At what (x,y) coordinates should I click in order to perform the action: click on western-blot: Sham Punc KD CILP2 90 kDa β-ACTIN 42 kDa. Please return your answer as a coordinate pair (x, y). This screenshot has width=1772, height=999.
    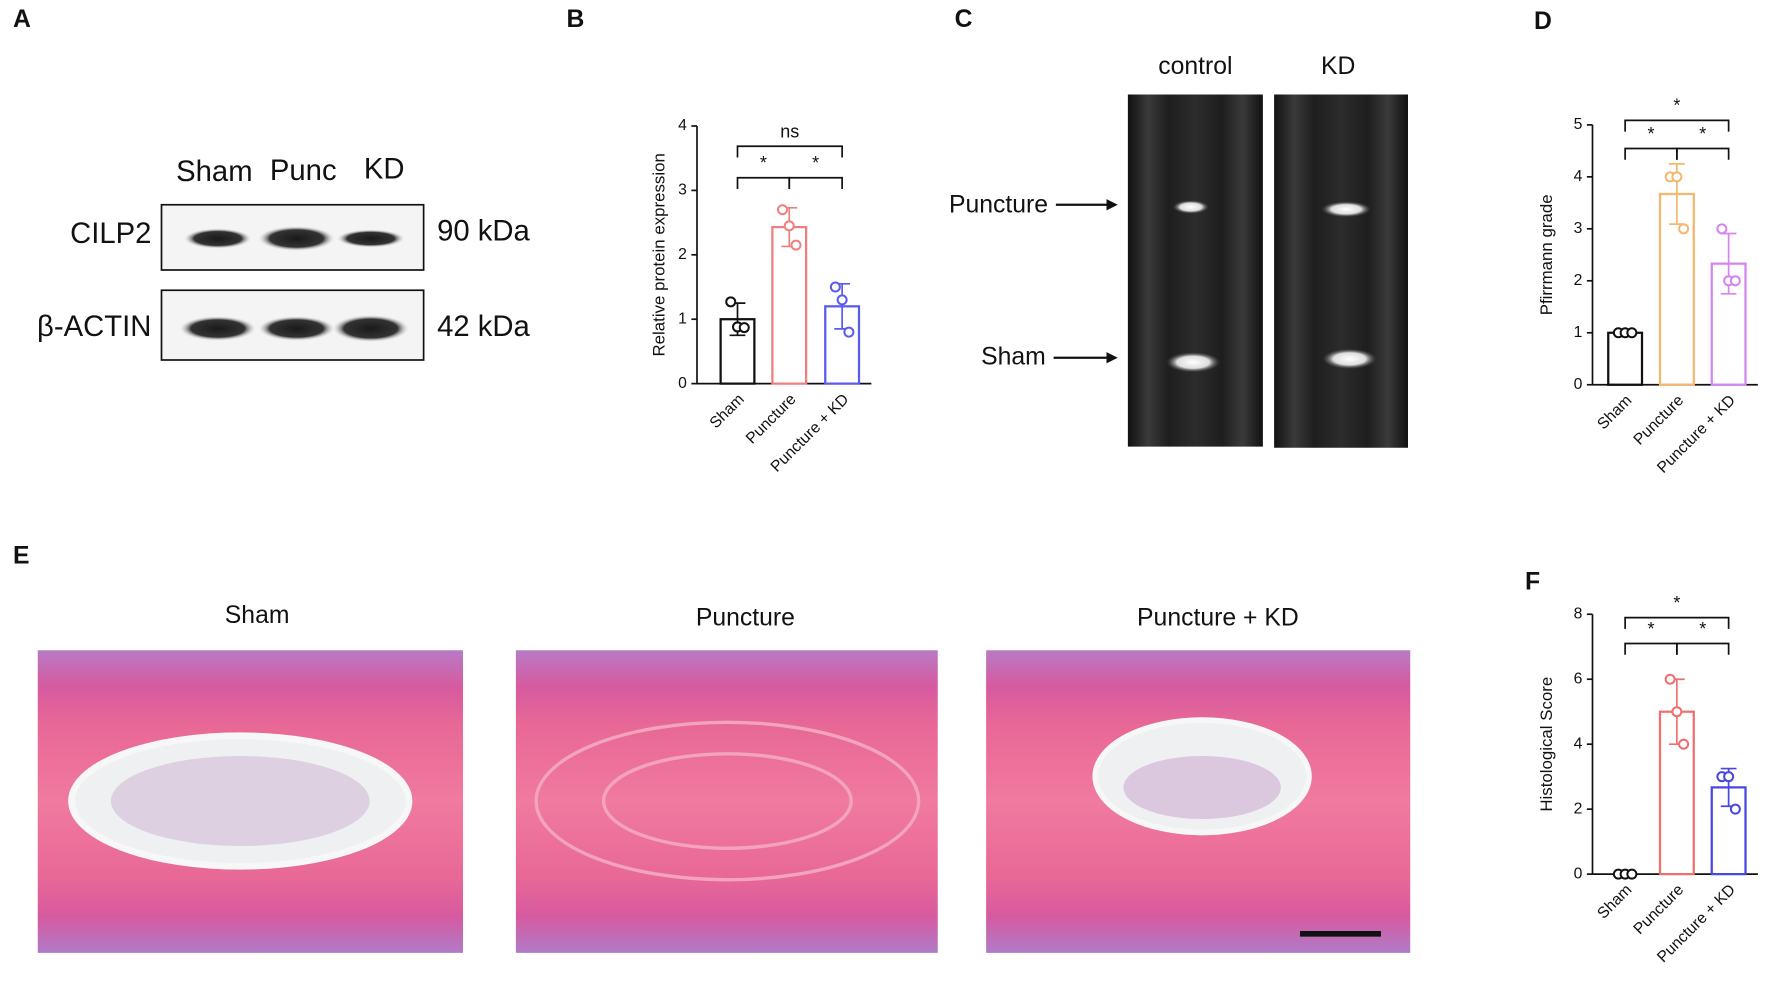
    Looking at the image, I should click on (284, 257).